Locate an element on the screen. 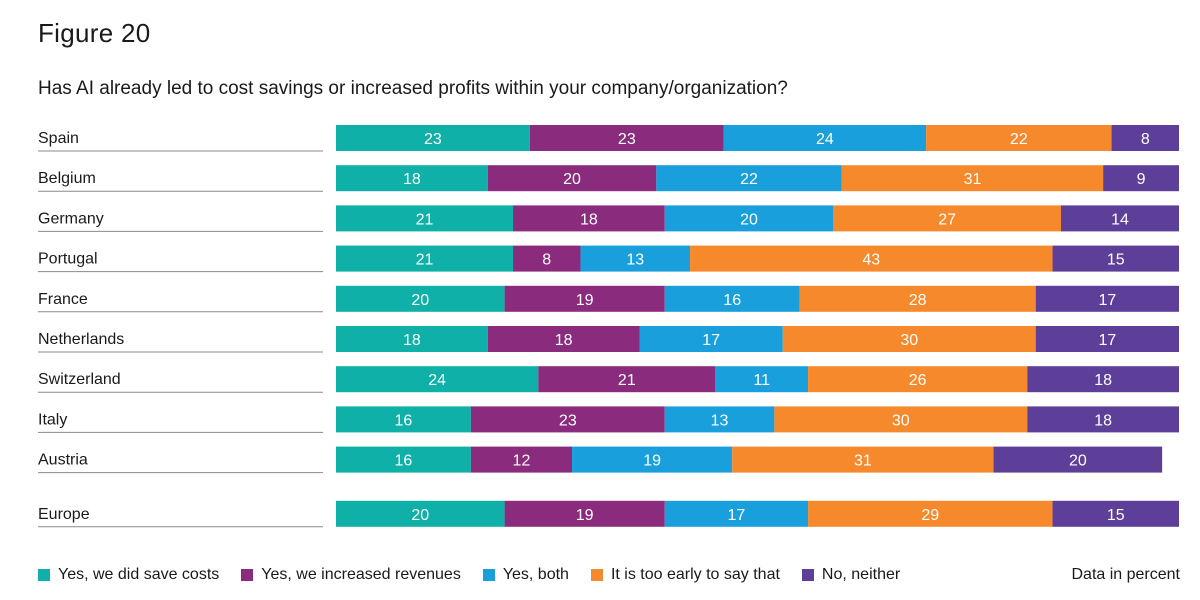  bar-segment-austria-it-is-too-early-to-say-that is located at coordinates (863, 459).